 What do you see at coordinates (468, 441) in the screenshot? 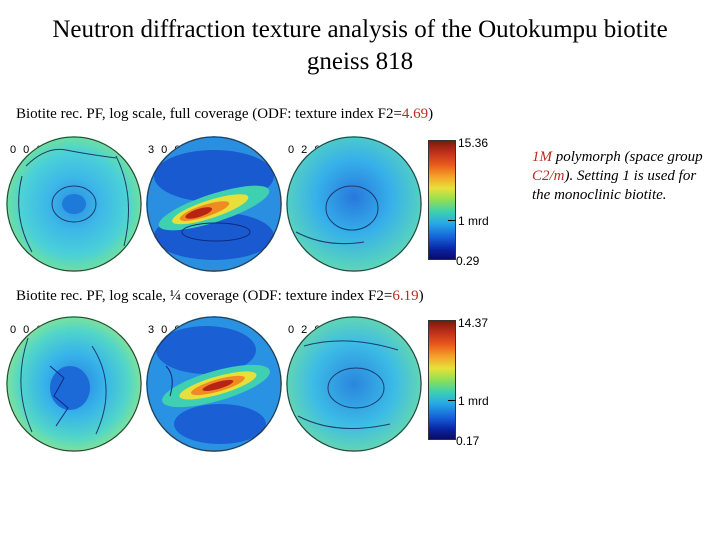
I see `row2-scale-min: 0.17` at bounding box center [468, 441].